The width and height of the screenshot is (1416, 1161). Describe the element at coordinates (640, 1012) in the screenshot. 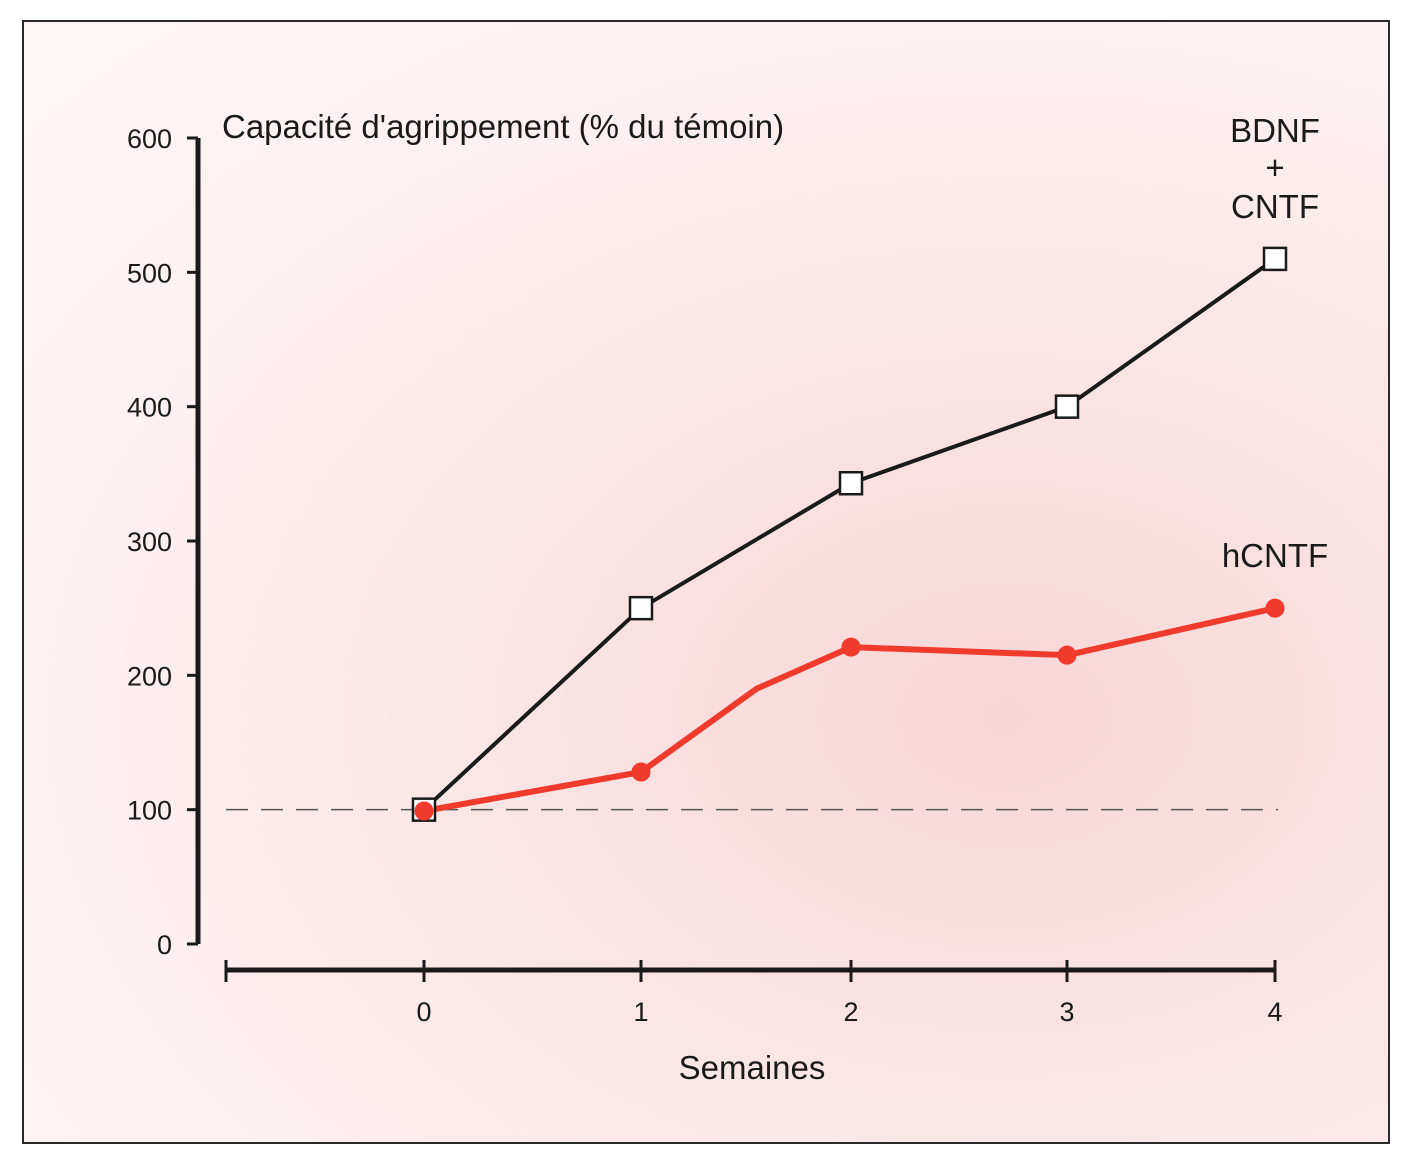

I see `x-tick-label: 1` at that location.